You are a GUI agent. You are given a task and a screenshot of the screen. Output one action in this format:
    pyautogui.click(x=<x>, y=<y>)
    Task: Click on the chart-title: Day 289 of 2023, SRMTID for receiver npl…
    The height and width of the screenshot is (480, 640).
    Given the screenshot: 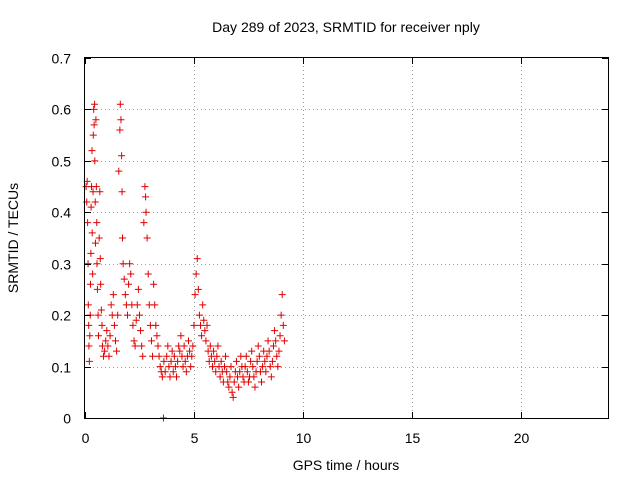 What is the action you would take?
    pyautogui.click(x=346, y=27)
    